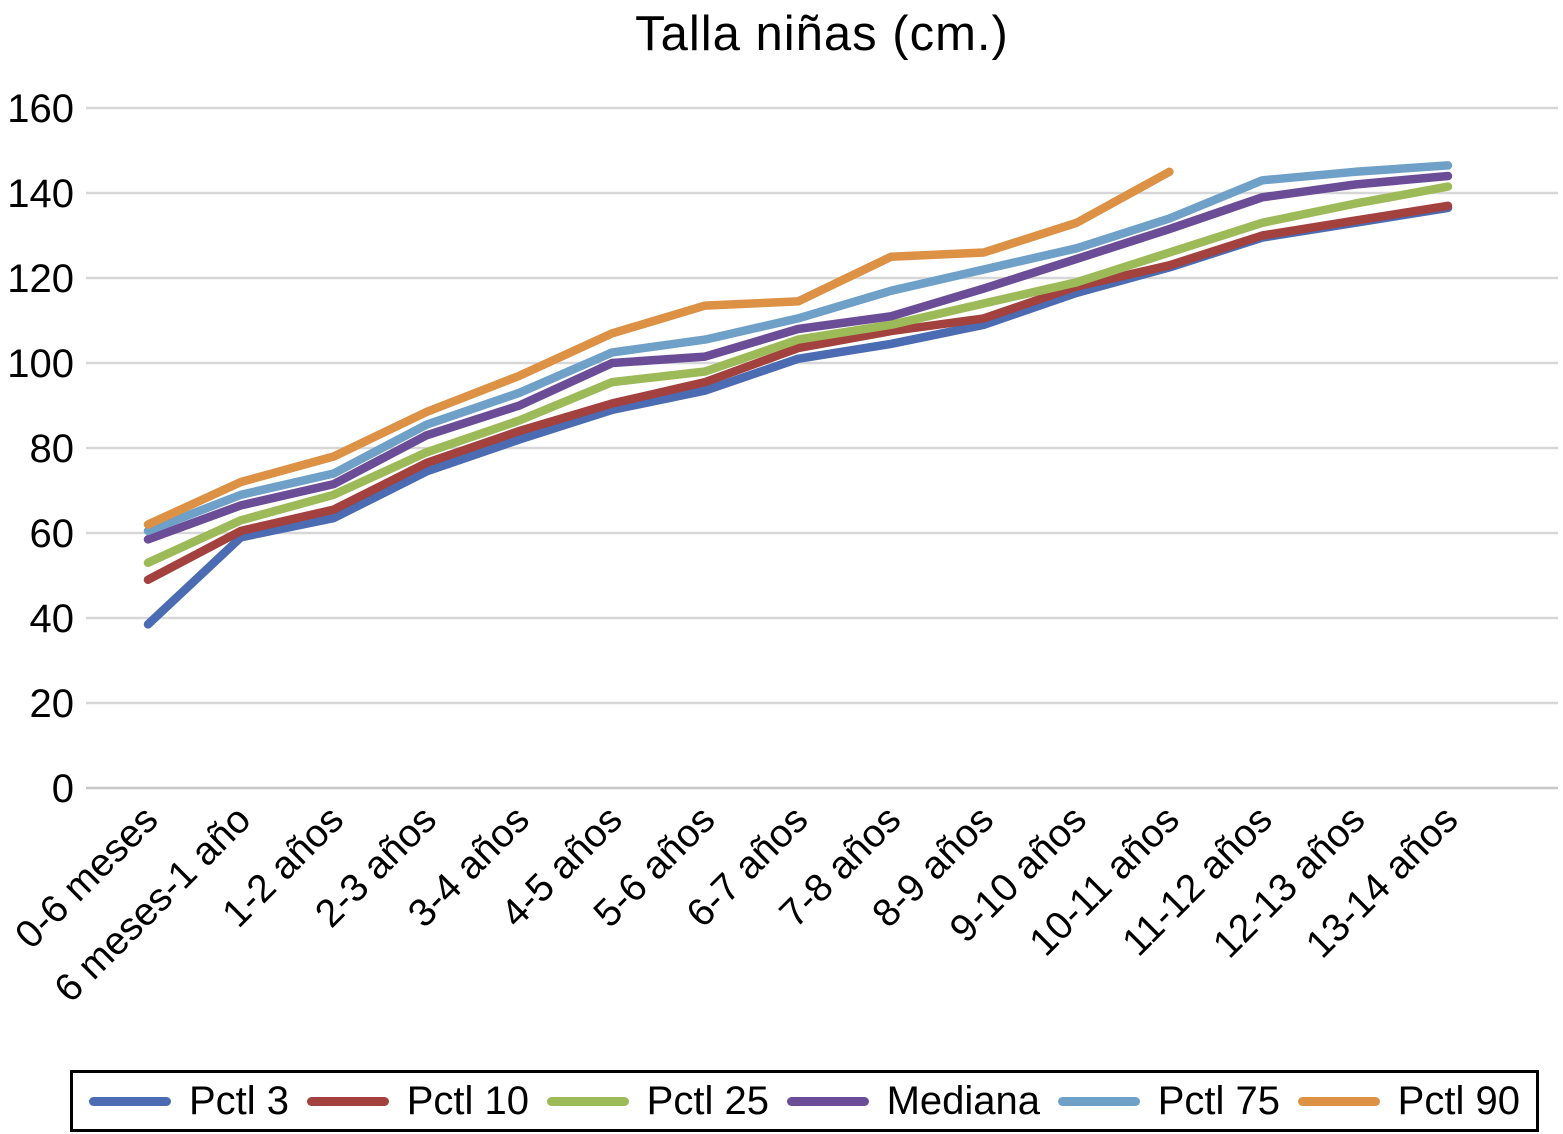 This screenshot has width=1563, height=1134. Describe the element at coordinates (40, 109) in the screenshot. I see `y-tick-label: 160` at that location.